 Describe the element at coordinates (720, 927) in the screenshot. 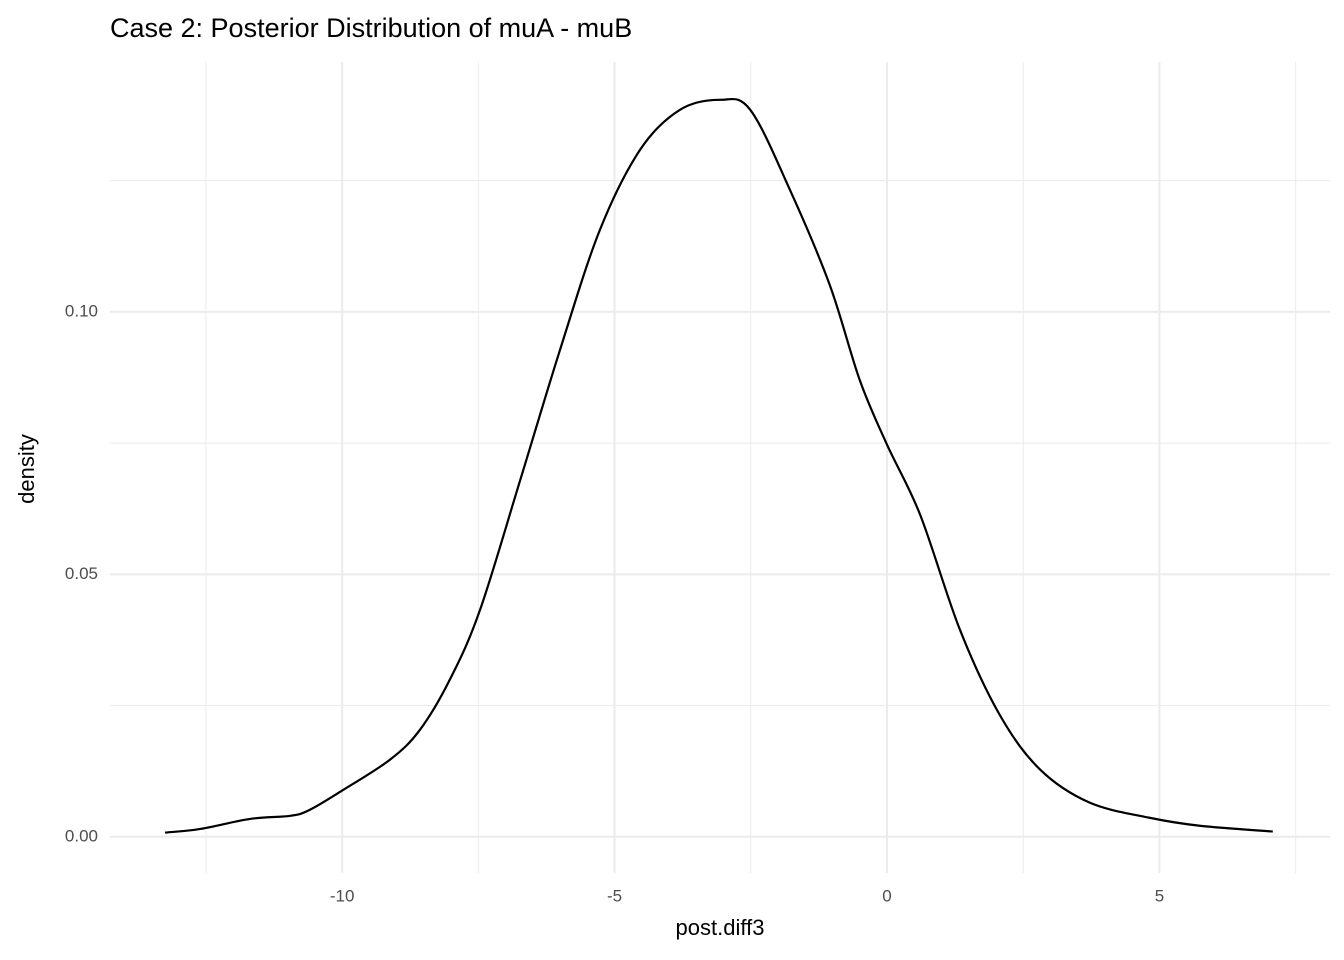

I see `x-axis-title: post.diff3` at that location.